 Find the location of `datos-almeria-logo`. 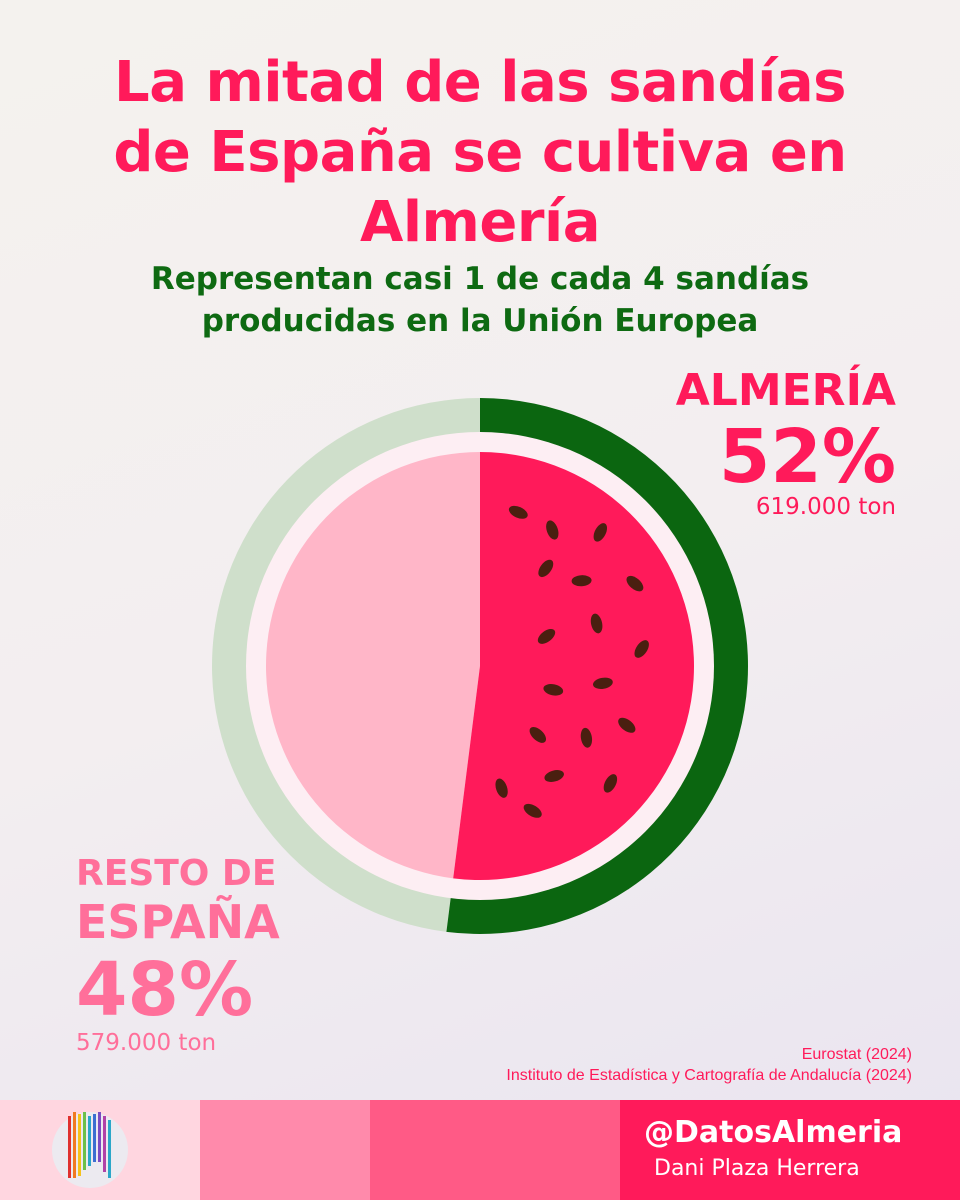

datos-almeria-logo is located at coordinates (90, 1150).